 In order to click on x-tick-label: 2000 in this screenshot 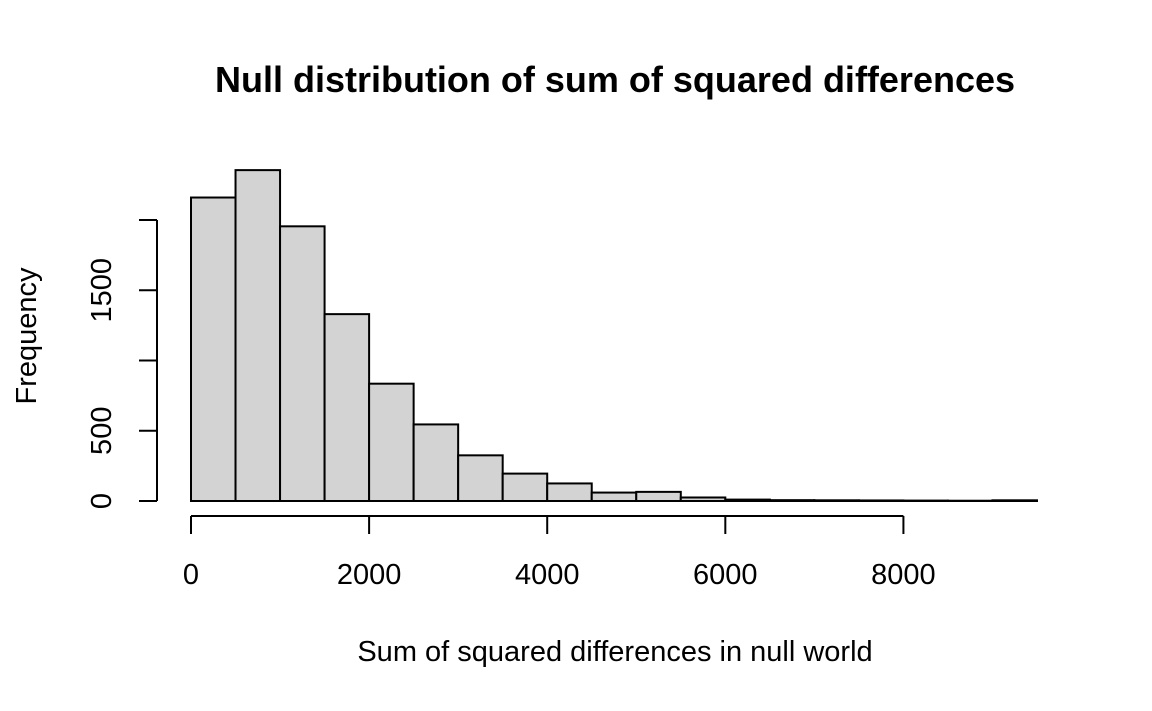, I will do `click(369, 575)`.